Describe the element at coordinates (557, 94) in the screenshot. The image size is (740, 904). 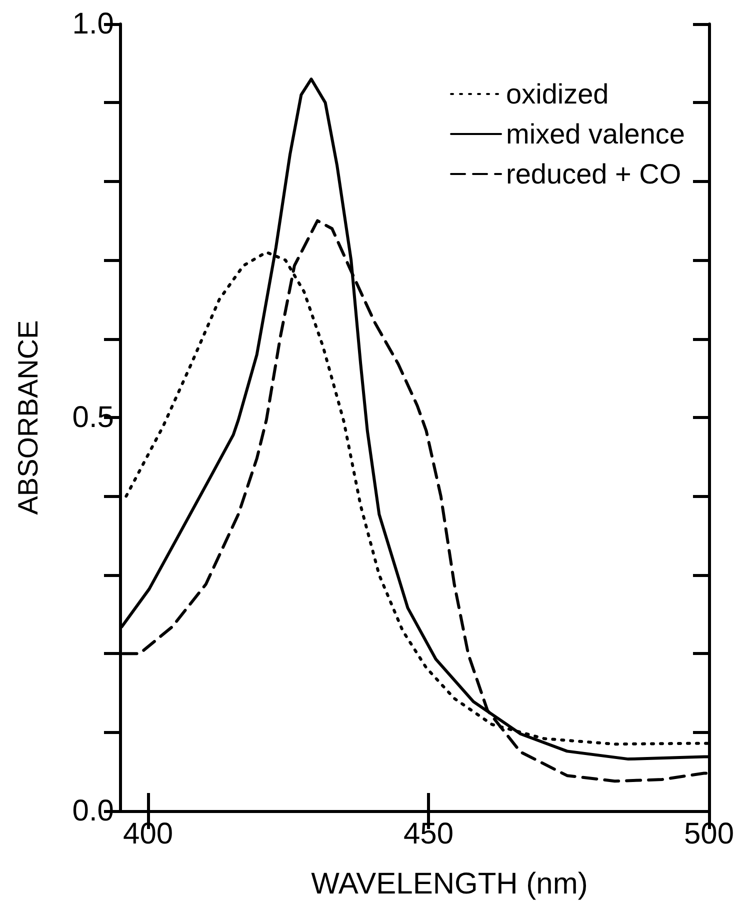
I see `legend-label: oxidized` at that location.